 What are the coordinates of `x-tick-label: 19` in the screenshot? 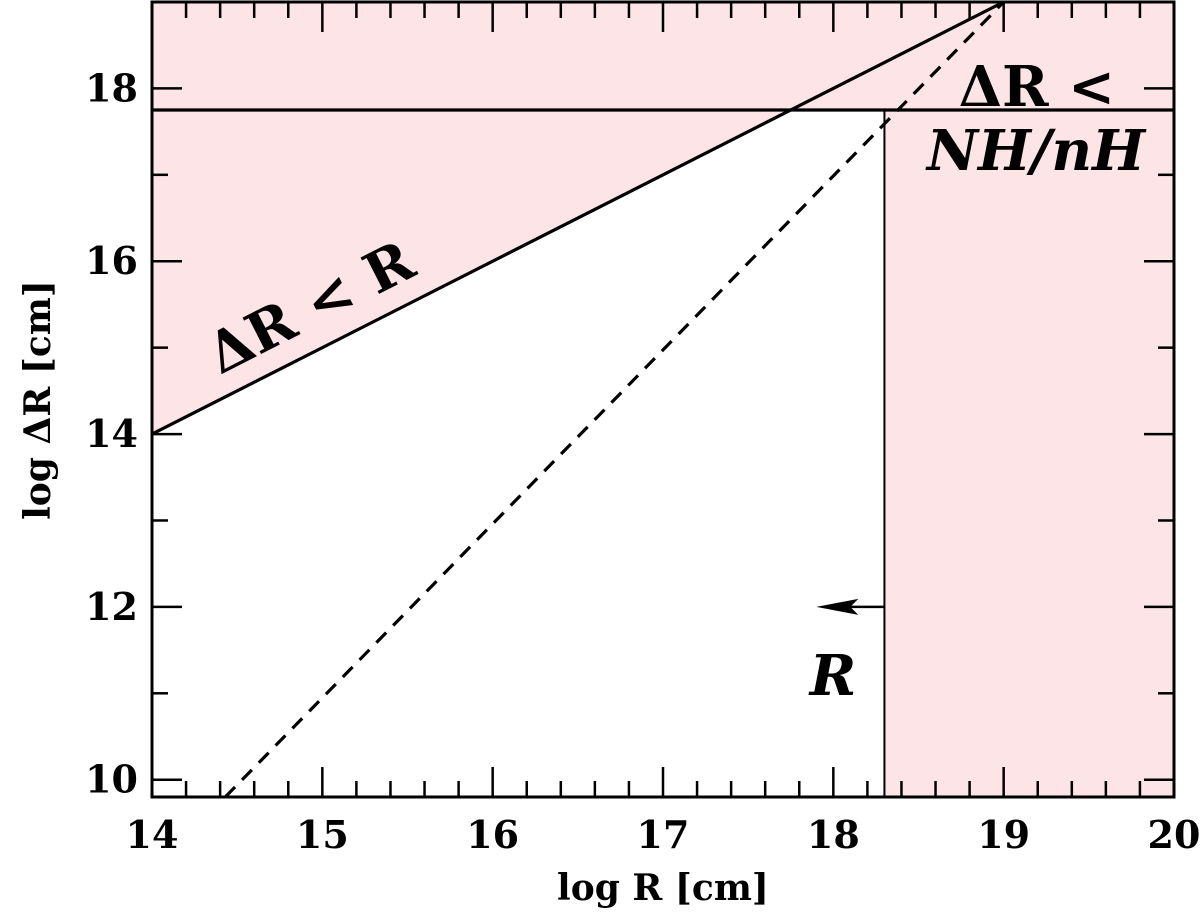 It's located at (1003, 834).